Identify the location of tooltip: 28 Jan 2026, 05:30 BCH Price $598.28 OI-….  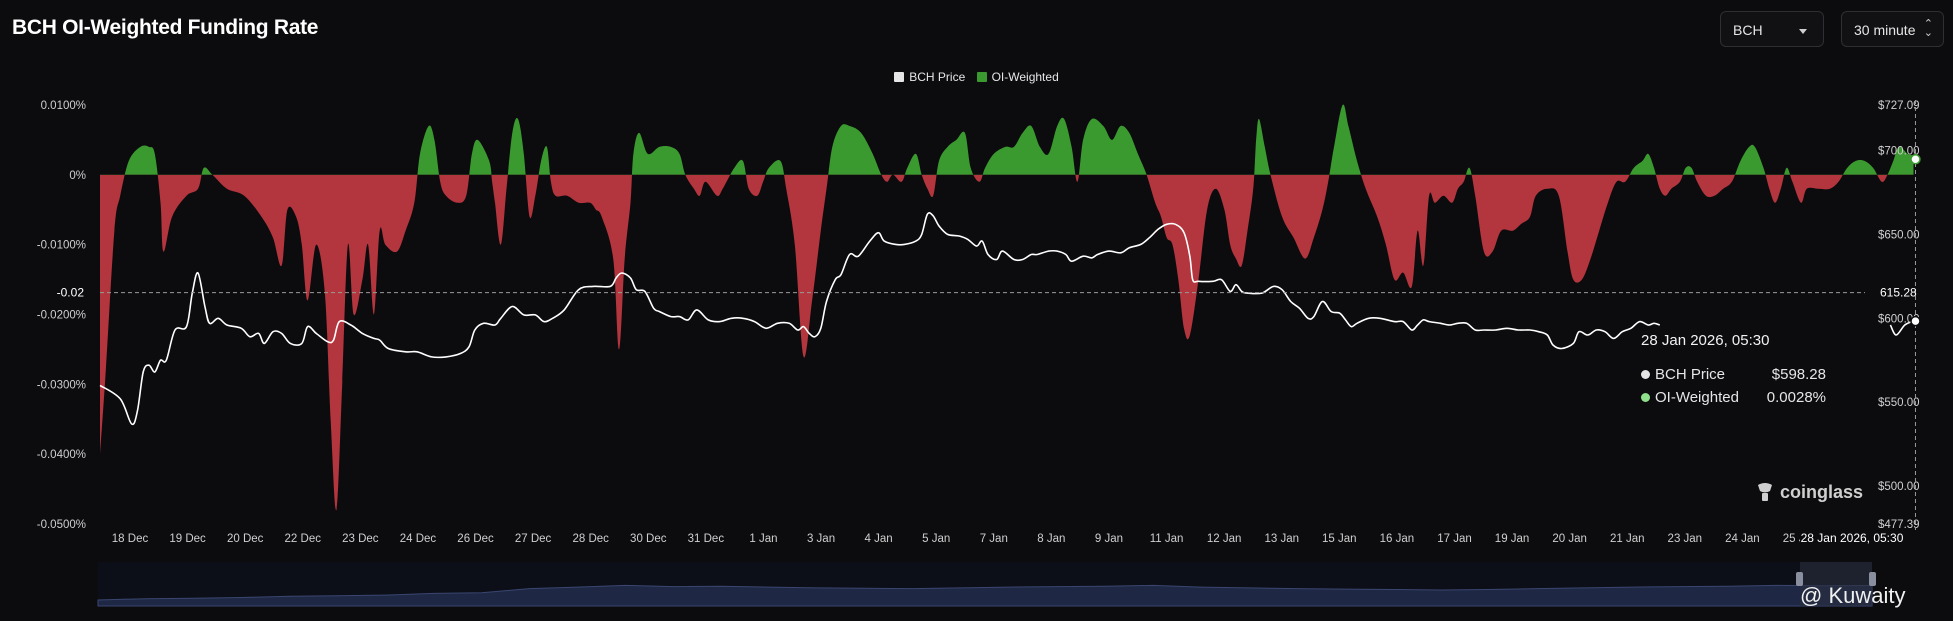
(1732, 368).